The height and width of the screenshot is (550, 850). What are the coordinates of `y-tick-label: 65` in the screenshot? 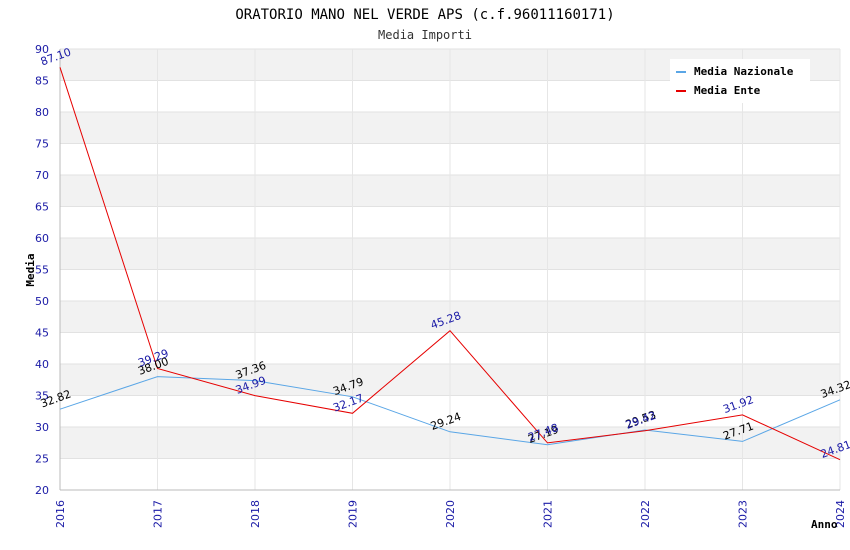 It's located at (42, 207).